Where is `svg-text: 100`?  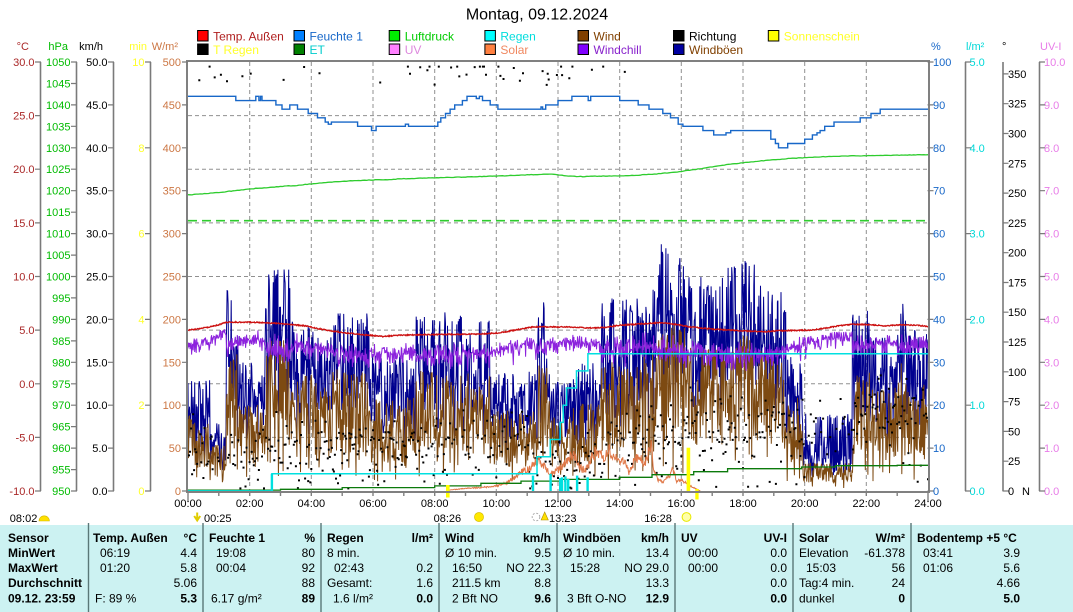
svg-text: 100 is located at coordinates (942, 63).